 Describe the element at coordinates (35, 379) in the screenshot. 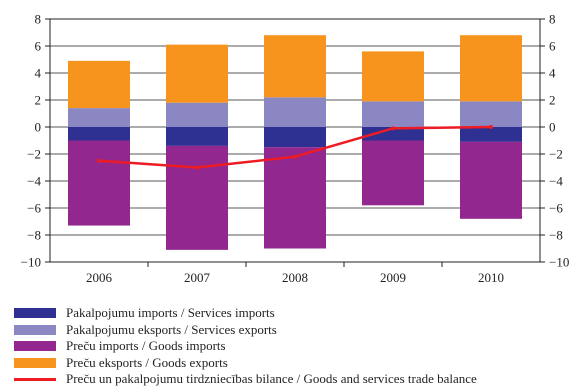

I see `legend-swatch-line` at that location.